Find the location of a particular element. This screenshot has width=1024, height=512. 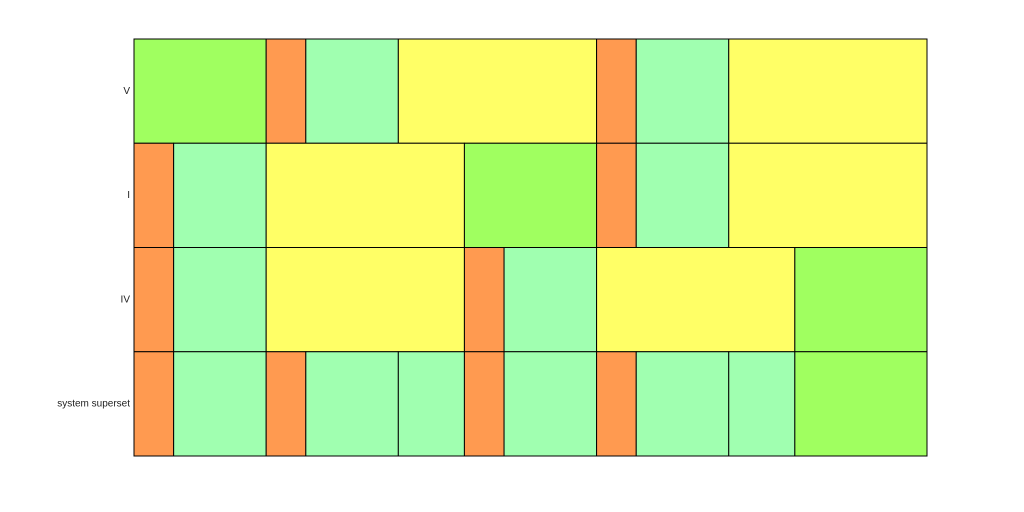

row-label: system superset is located at coordinates (93, 404).